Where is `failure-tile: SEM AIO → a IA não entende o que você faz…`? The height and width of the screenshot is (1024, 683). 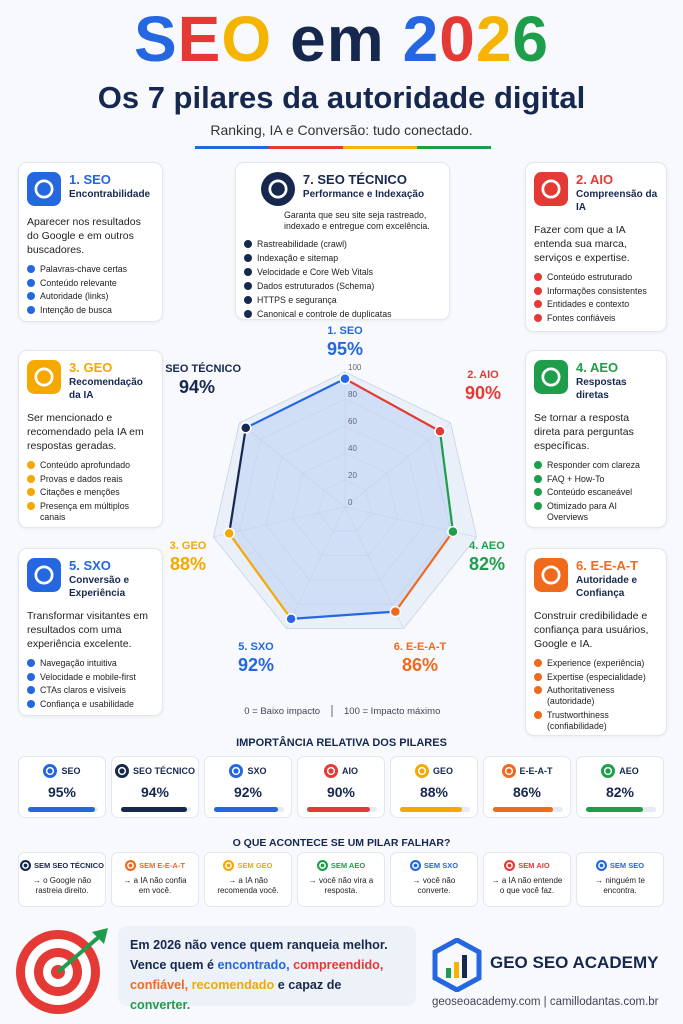
failure-tile: SEM AIO → a IA não entende o que você faz… is located at coordinates (527, 879).